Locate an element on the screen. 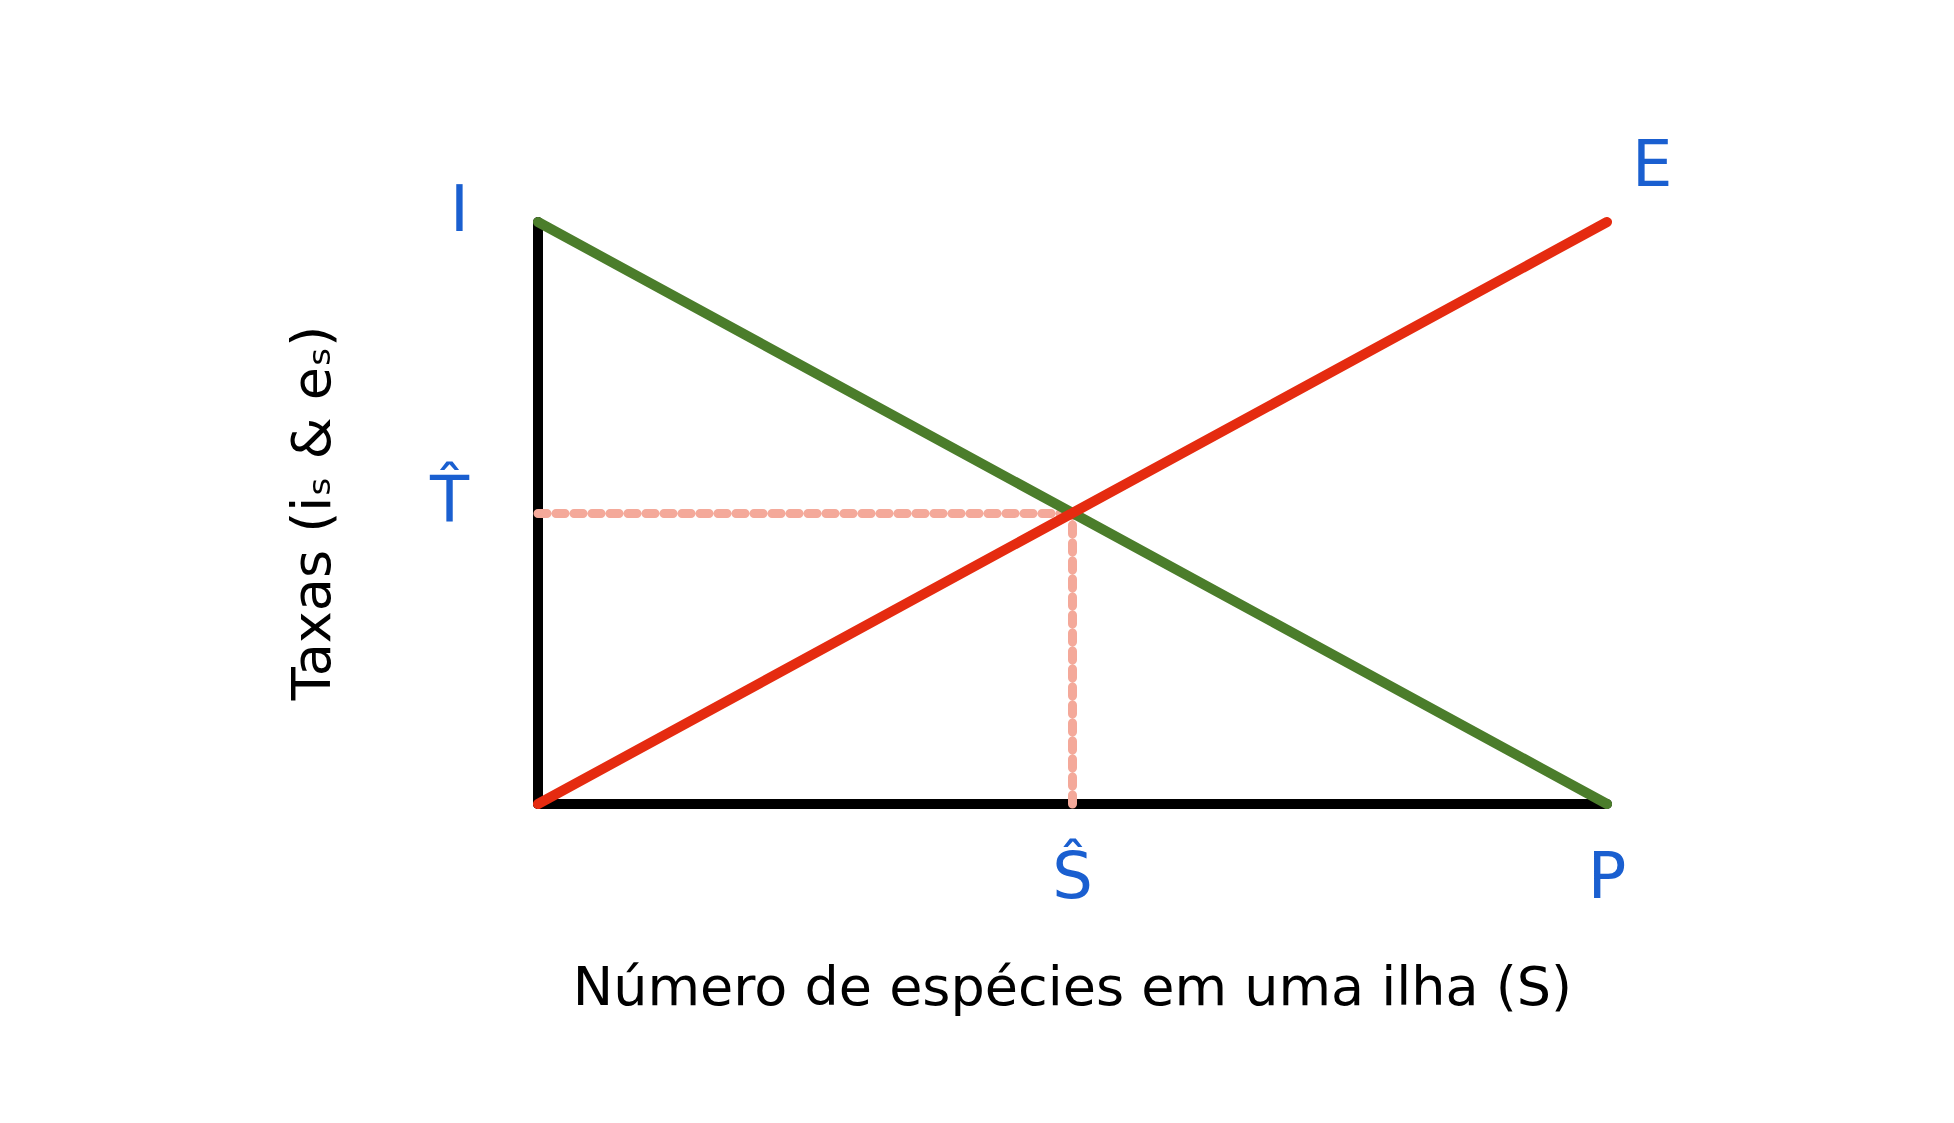 Image resolution: width=1954 pixels, height=1123 pixels. text: I is located at coordinates (459, 209).